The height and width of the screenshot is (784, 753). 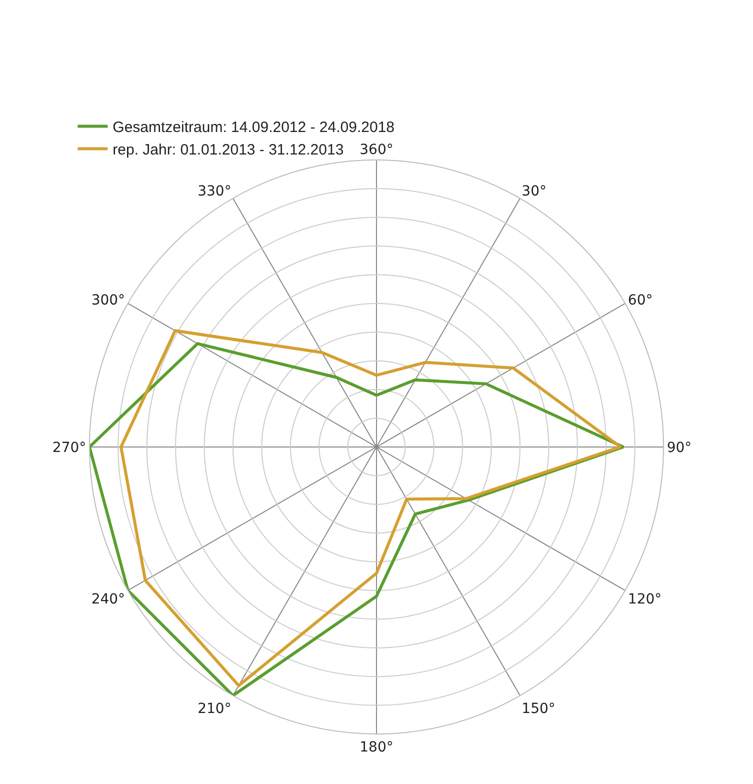 I want to click on legend-label: Gesamtzeitraum: 14.09.2012 - 24.09.2018, so click(x=253, y=127).